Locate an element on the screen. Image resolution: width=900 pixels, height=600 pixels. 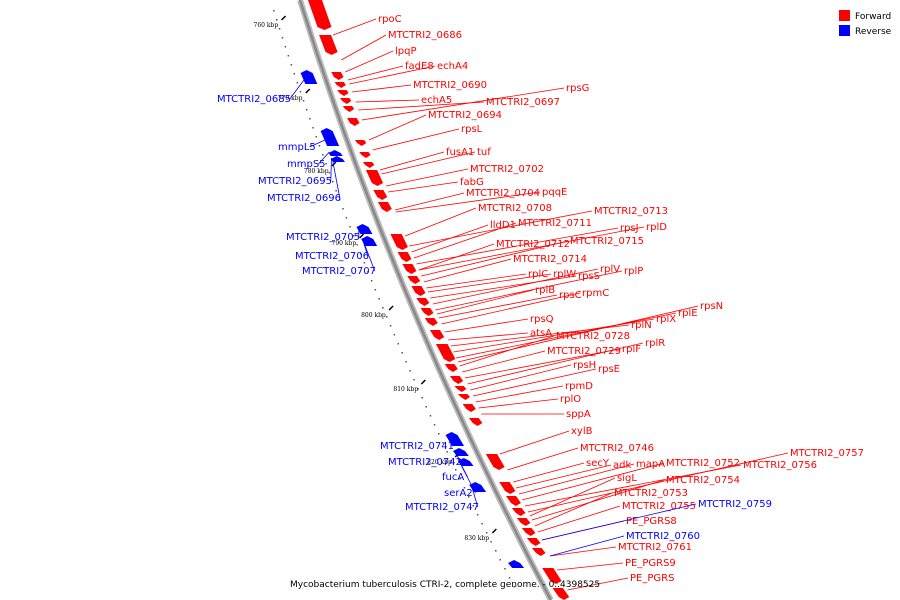
forward-gene-label: MTCTRI2_0756 is located at coordinates (780, 465).